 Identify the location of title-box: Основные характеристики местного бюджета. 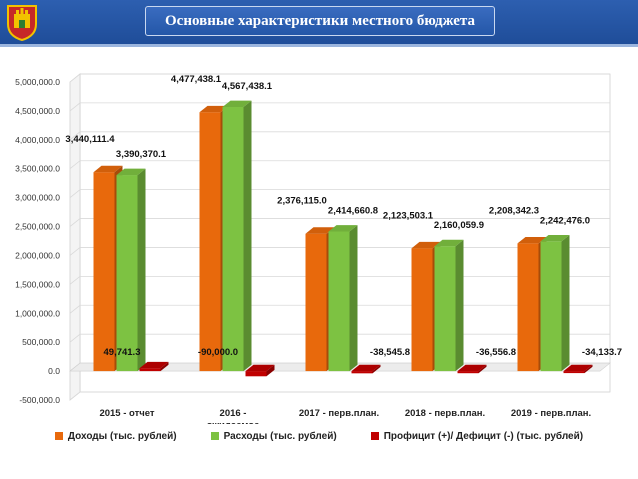
(320, 21).